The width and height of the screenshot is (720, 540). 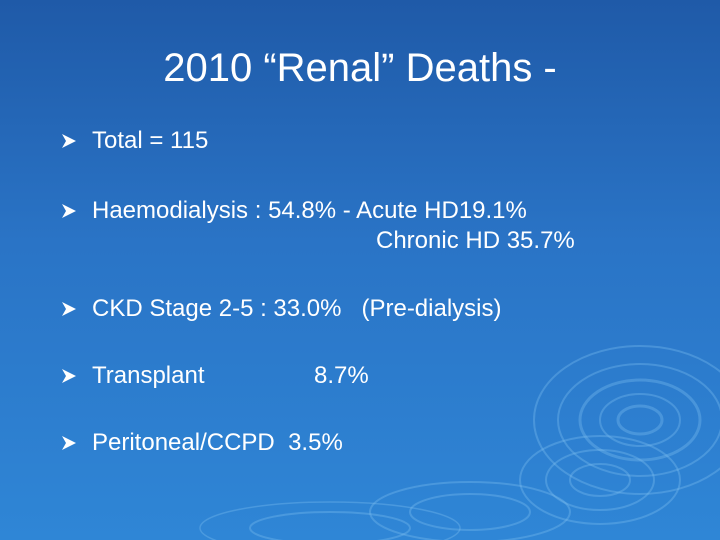 I want to click on bullet-value: 8.7%, so click(x=341, y=375).